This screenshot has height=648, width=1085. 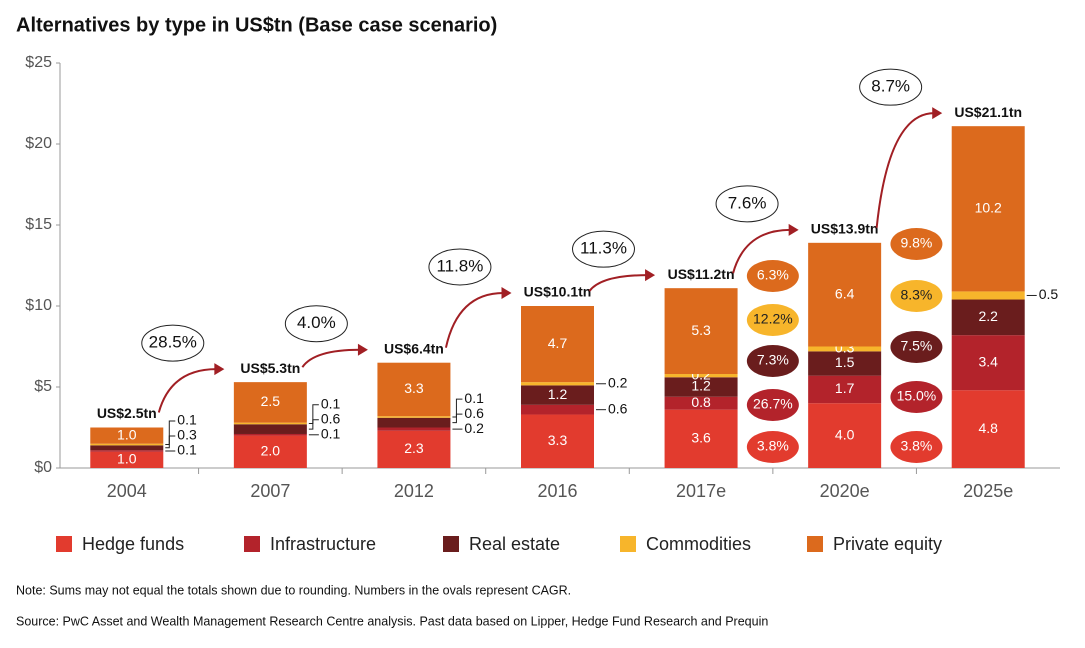 What do you see at coordinates (43, 386) in the screenshot?
I see `y-tick-label: $5` at bounding box center [43, 386].